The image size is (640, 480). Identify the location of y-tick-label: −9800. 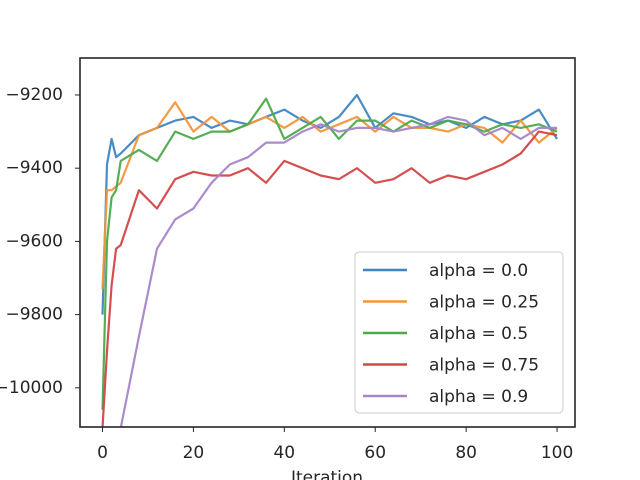
(34, 315).